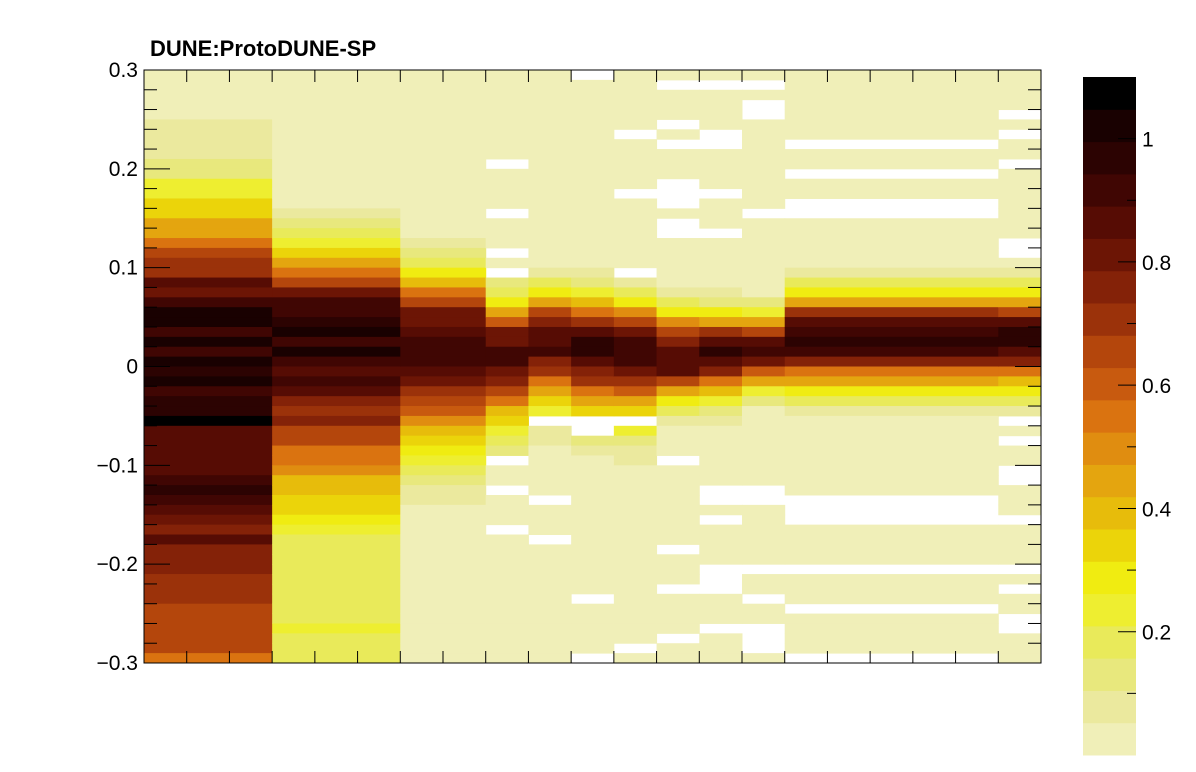 The image size is (1196, 772). Describe the element at coordinates (132, 367) in the screenshot. I see `y-tick-label: 0` at that location.